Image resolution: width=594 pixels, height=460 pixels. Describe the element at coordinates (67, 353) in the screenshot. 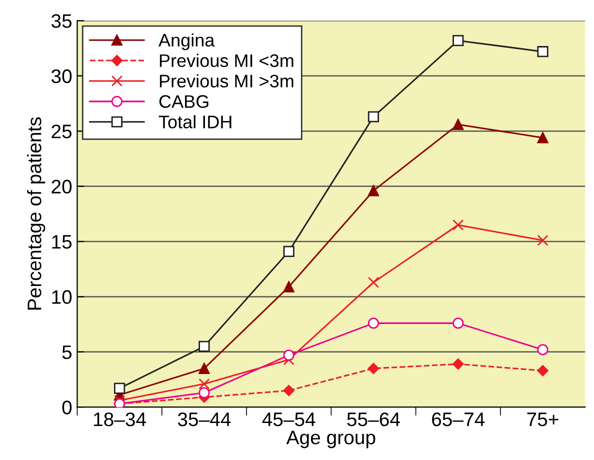

I see `y-tick-label: 5` at that location.